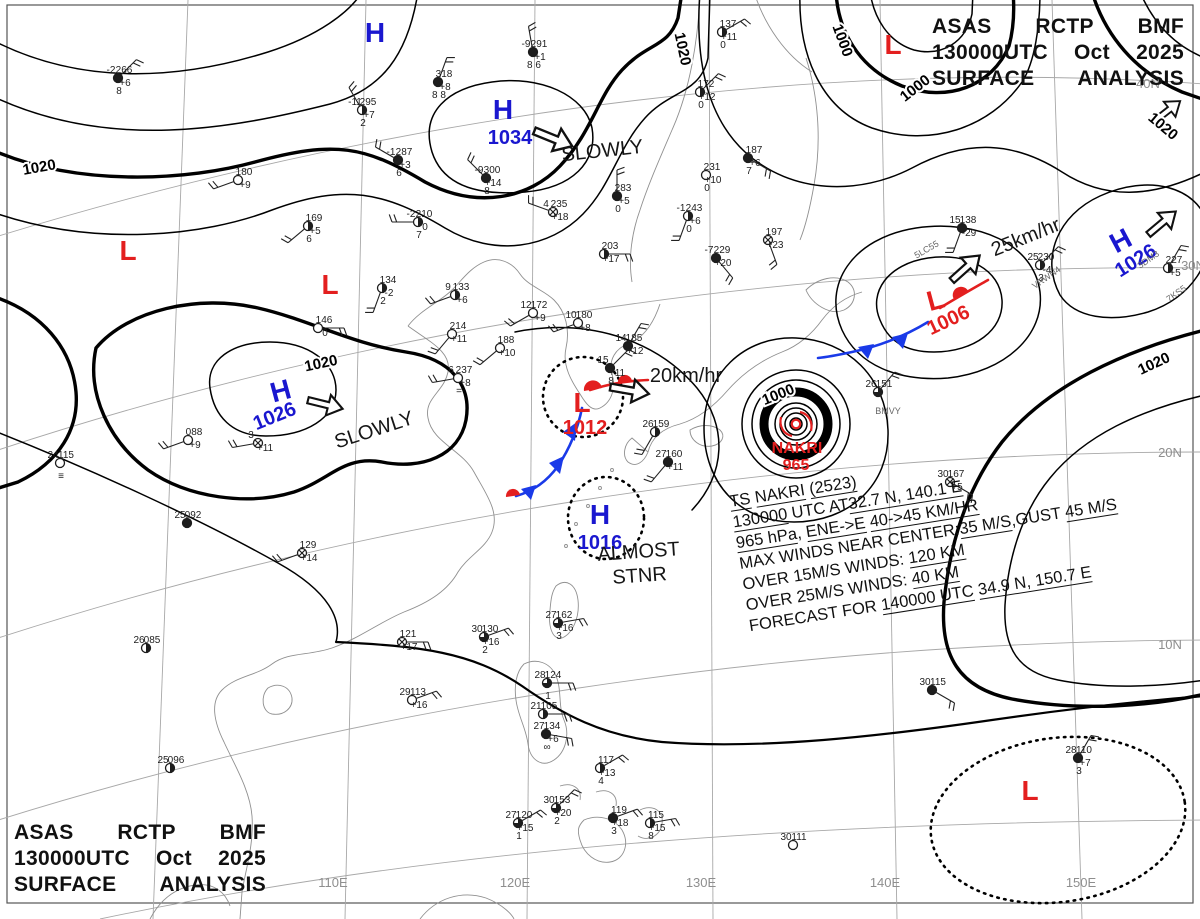 Image resolution: width=1200 pixels, height=919 pixels. I want to click on station-plot: 14 185 +12, so click(632, 339).